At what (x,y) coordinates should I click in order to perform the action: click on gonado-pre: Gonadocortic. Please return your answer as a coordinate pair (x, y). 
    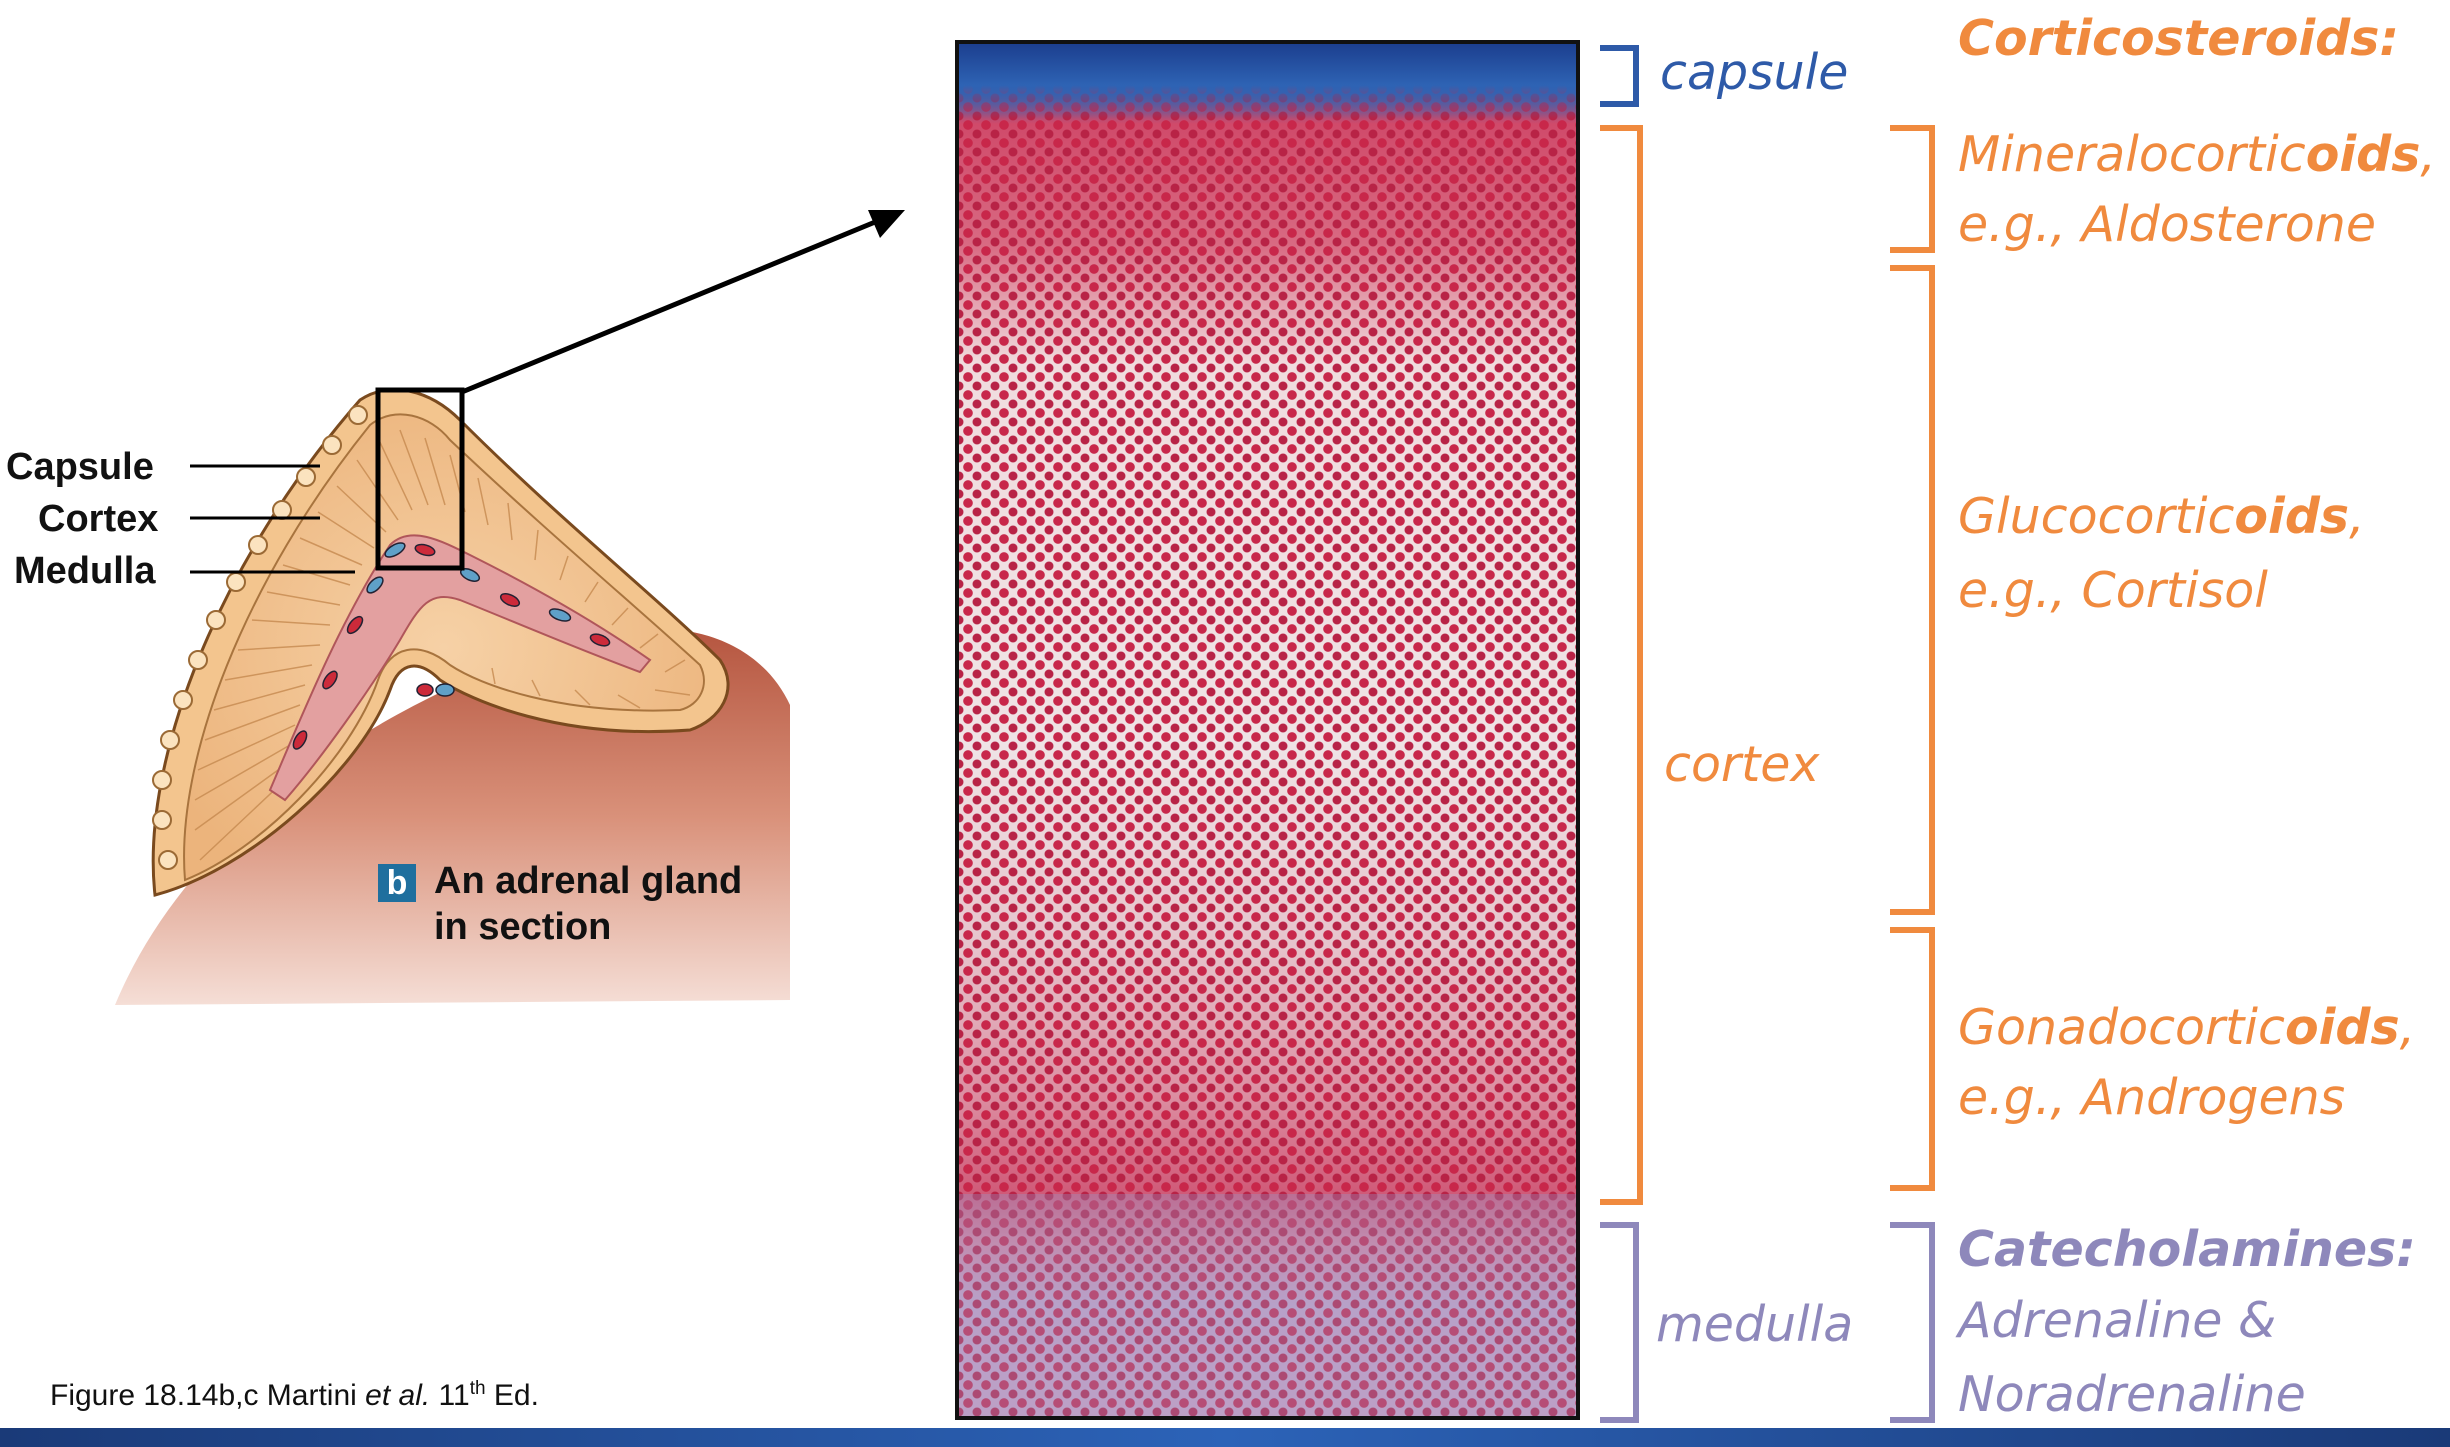
    Looking at the image, I should click on (2121, 1027).